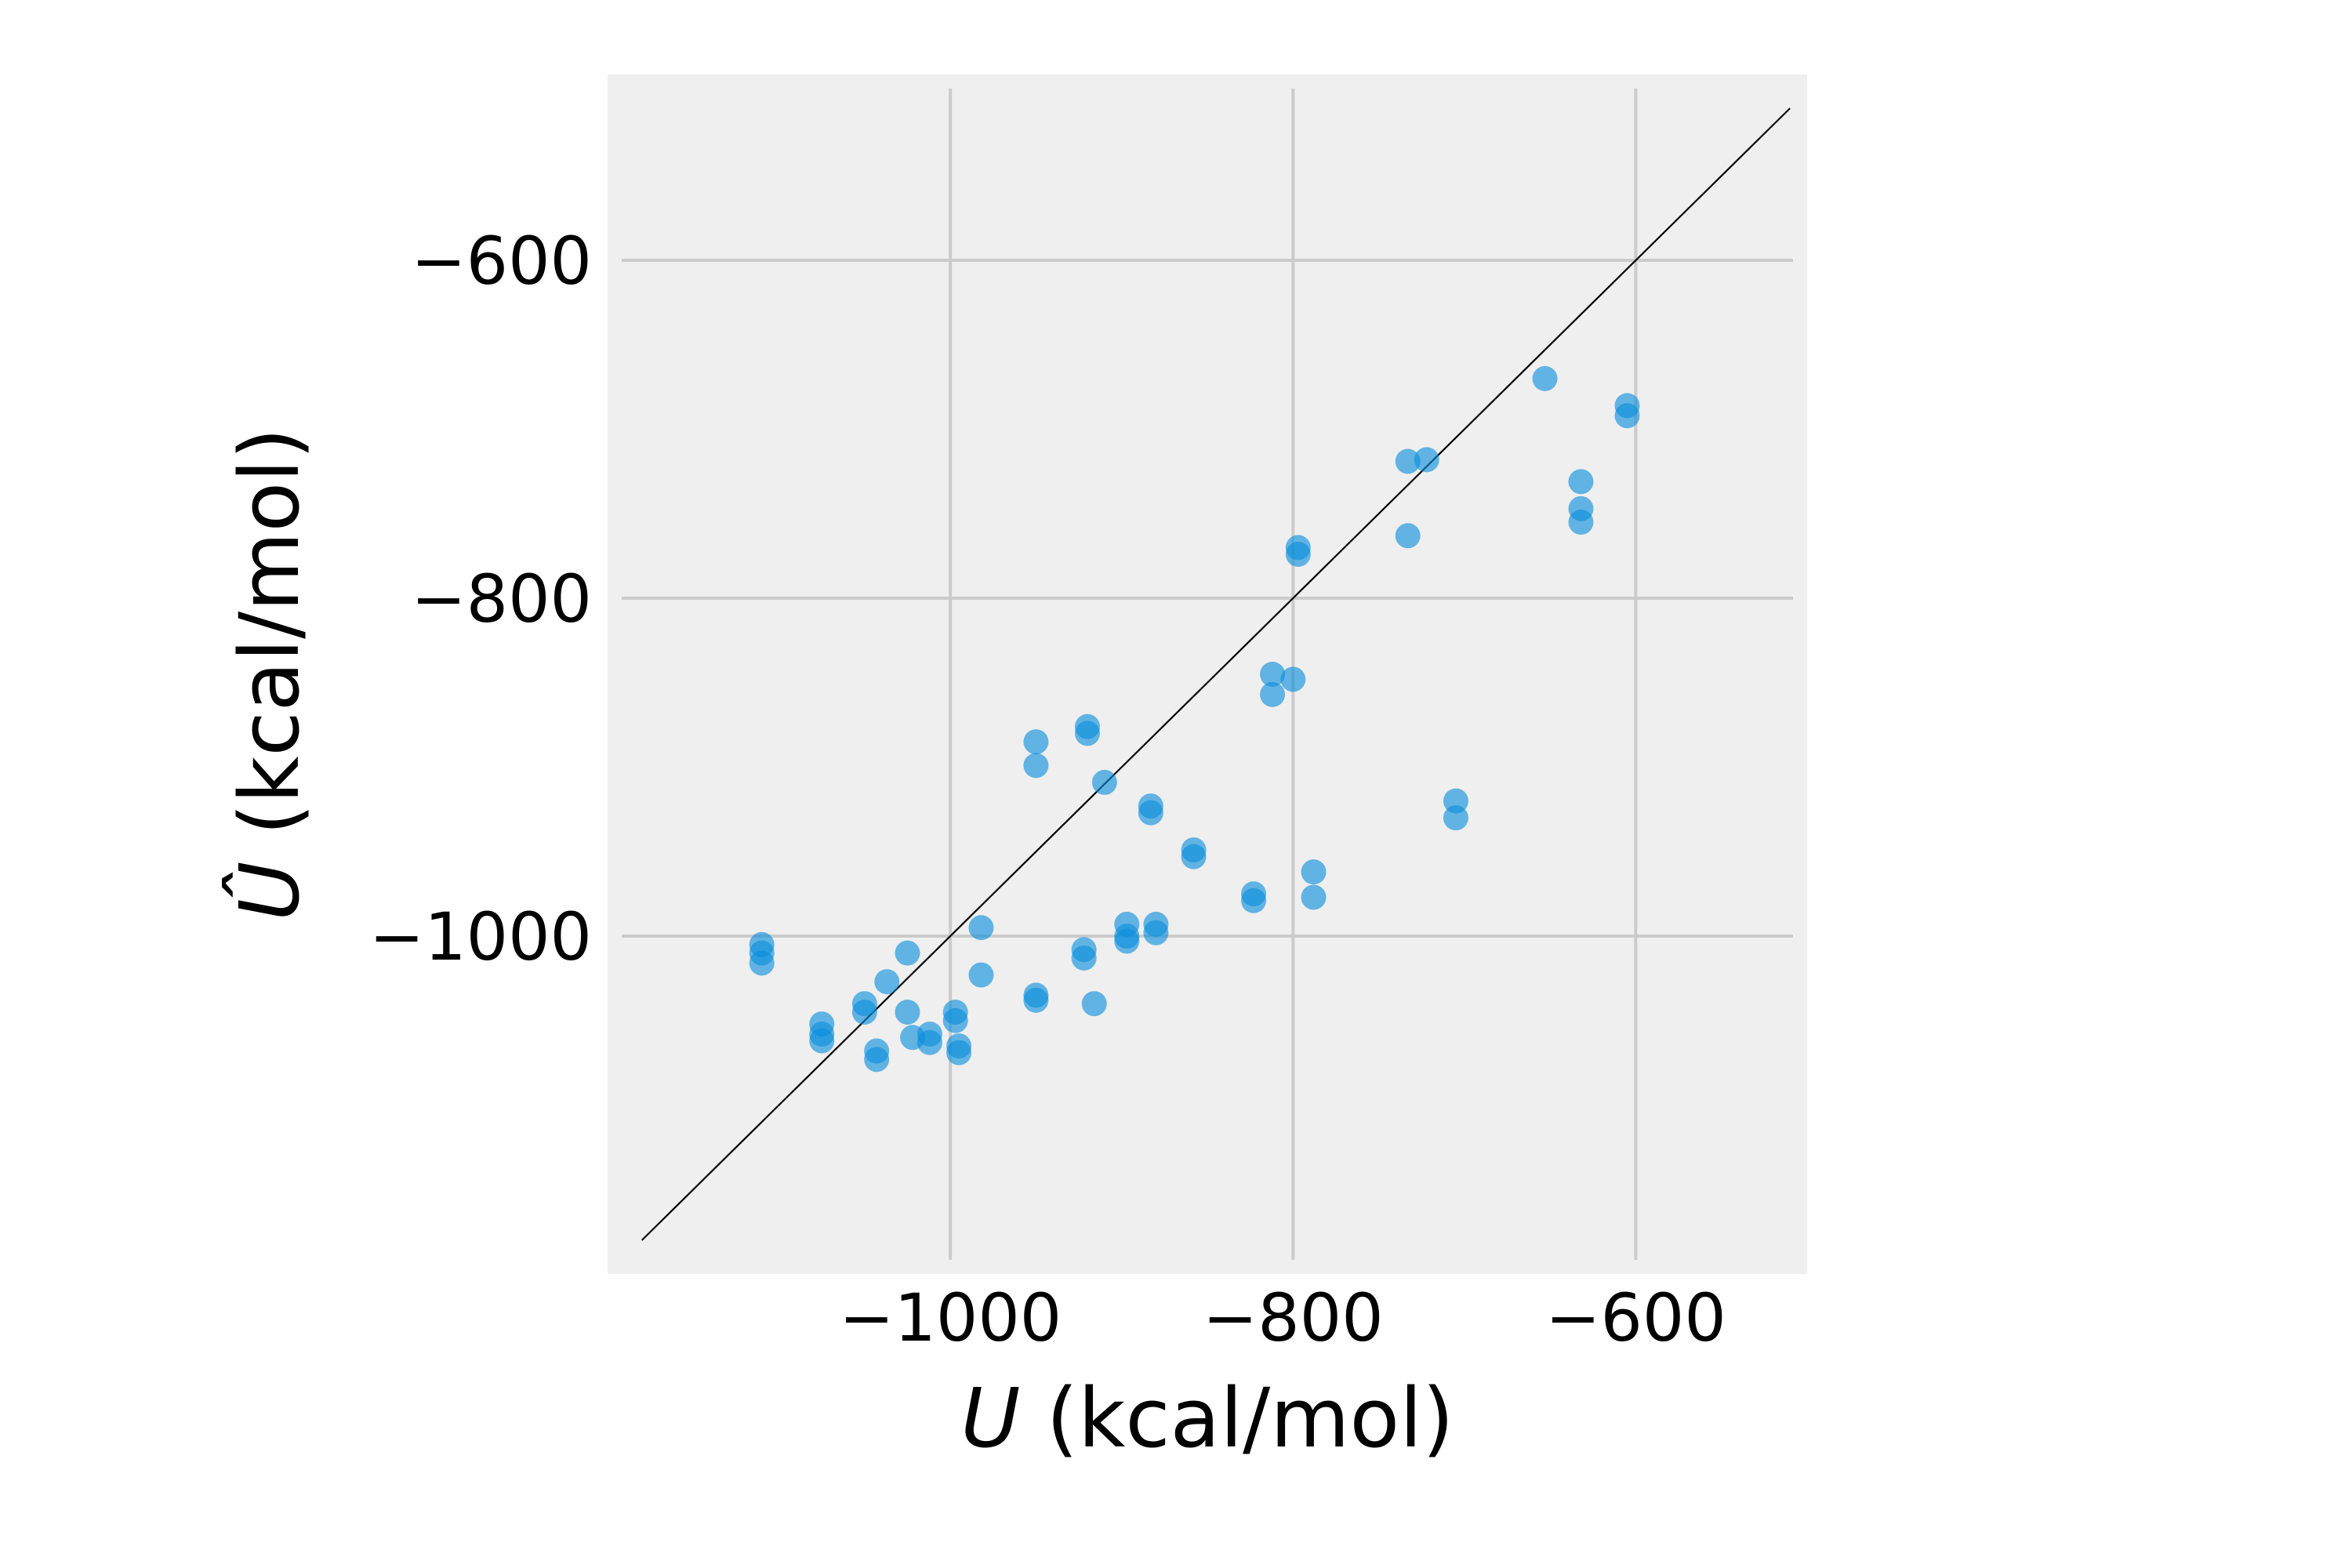  Describe the element at coordinates (480, 936) in the screenshot. I see `y-tick-label: −1000` at that location.